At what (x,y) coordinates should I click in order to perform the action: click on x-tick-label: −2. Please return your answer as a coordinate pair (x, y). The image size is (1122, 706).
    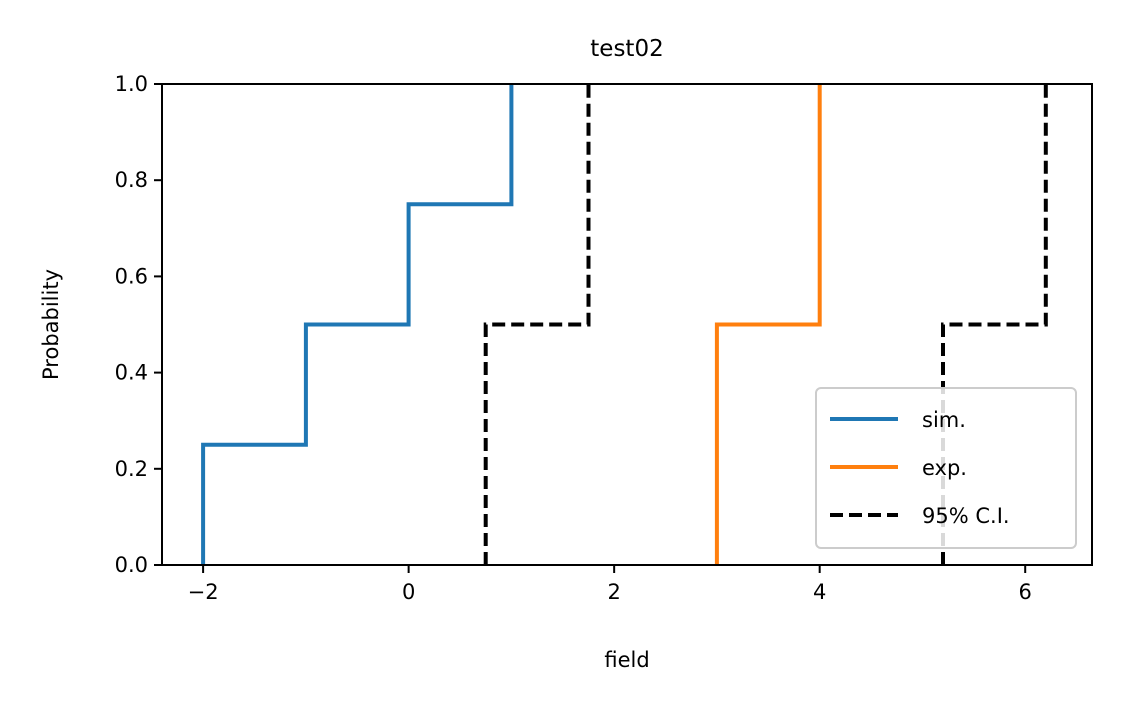
    Looking at the image, I should click on (203, 592).